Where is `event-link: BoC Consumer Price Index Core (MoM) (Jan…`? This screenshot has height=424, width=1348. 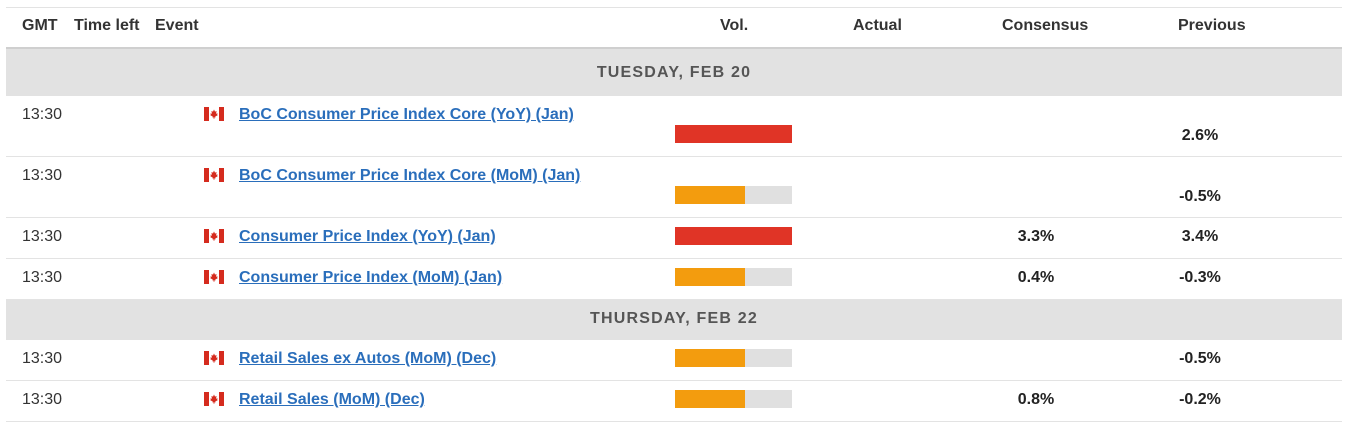
event-link: BoC Consumer Price Index Core (MoM) (Jan… is located at coordinates (410, 175).